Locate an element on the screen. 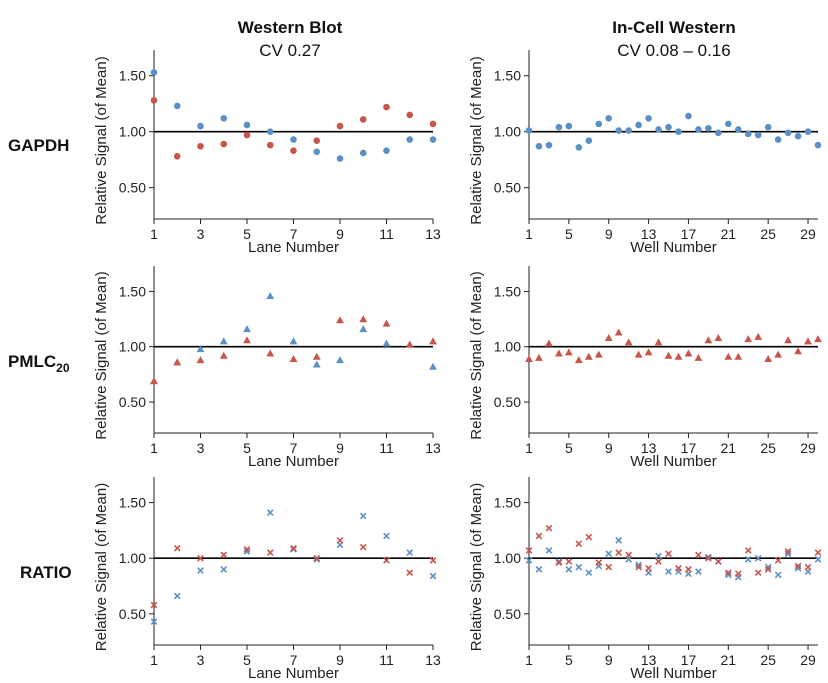 The image size is (828, 683). row-label-pmlc20-main: PMLC is located at coordinates (32, 361).